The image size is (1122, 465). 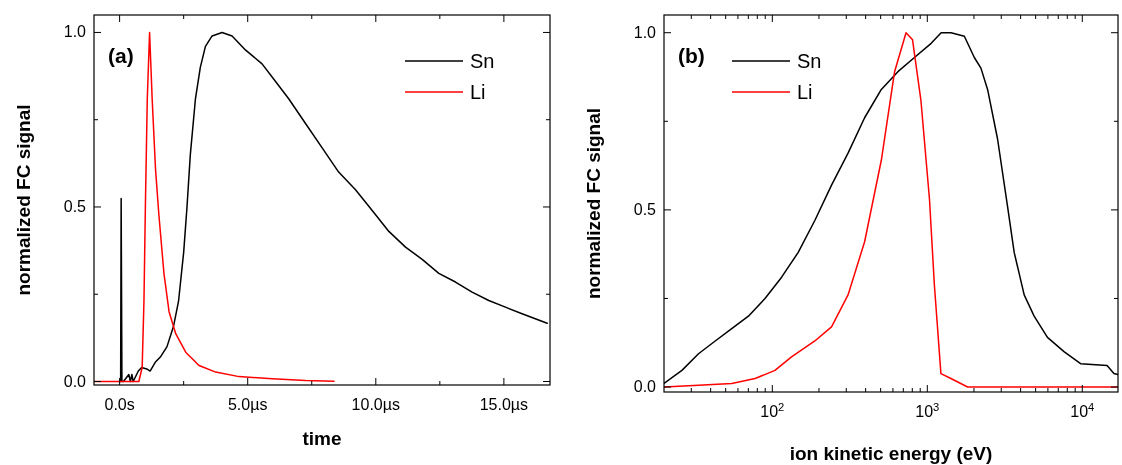 What do you see at coordinates (927, 410) in the screenshot?
I see `x-tick-label: 10$^{3}$` at bounding box center [927, 410].